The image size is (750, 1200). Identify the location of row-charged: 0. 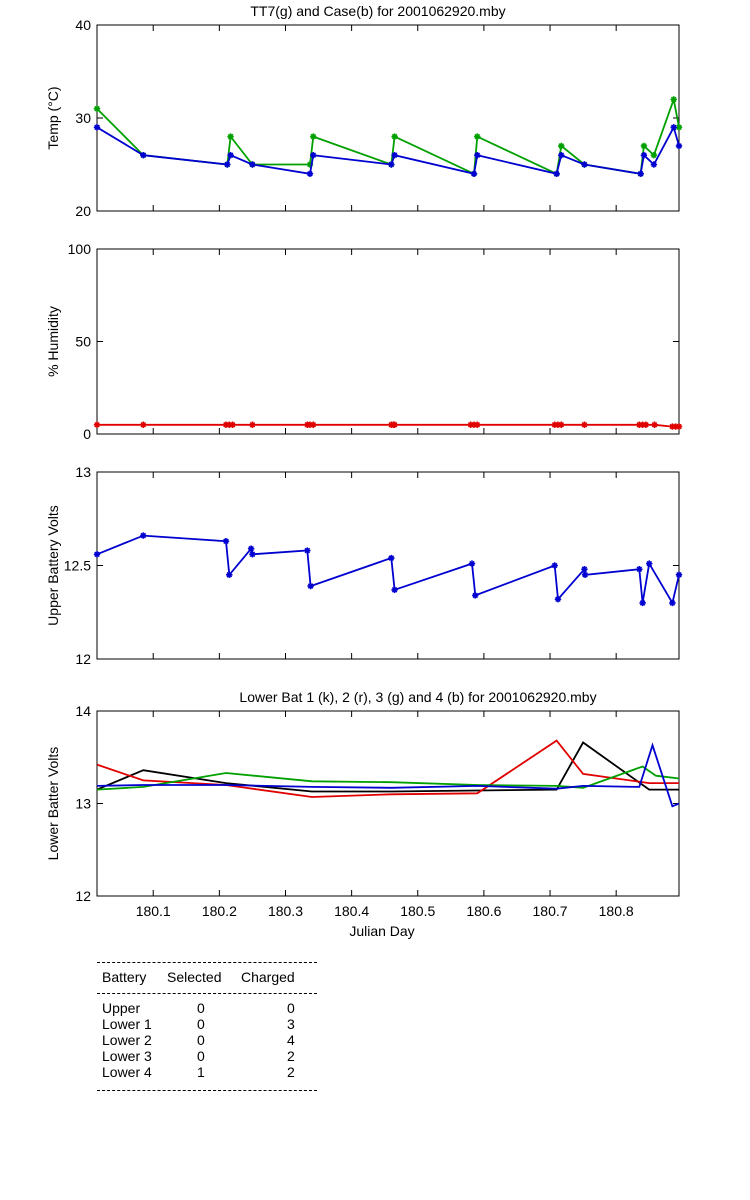
(291, 1008).